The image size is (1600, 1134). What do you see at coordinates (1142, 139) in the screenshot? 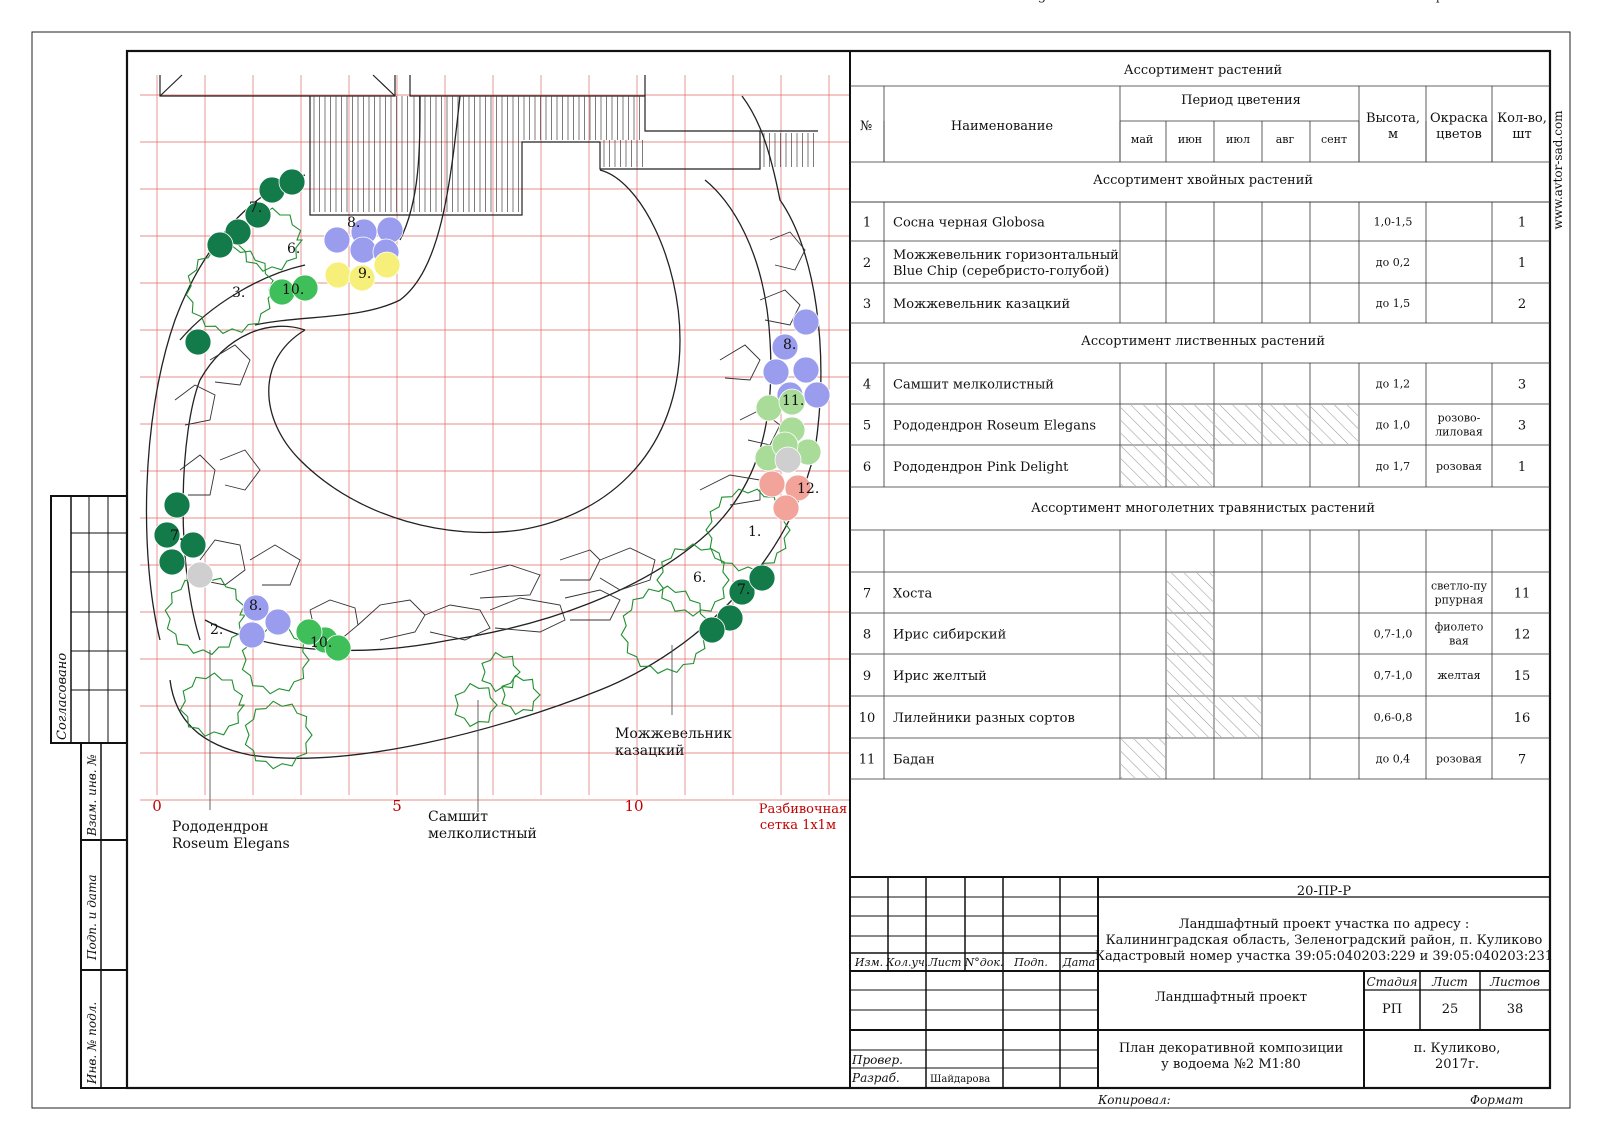
I see `header-month-may: май` at bounding box center [1142, 139].